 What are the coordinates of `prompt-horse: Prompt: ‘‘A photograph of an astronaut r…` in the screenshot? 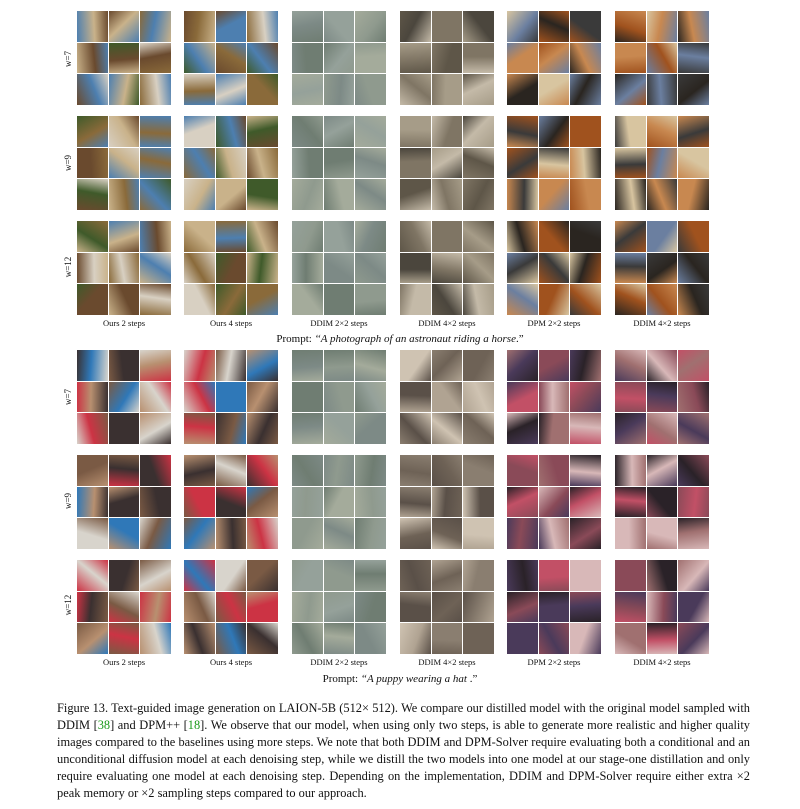 It's located at (400, 339).